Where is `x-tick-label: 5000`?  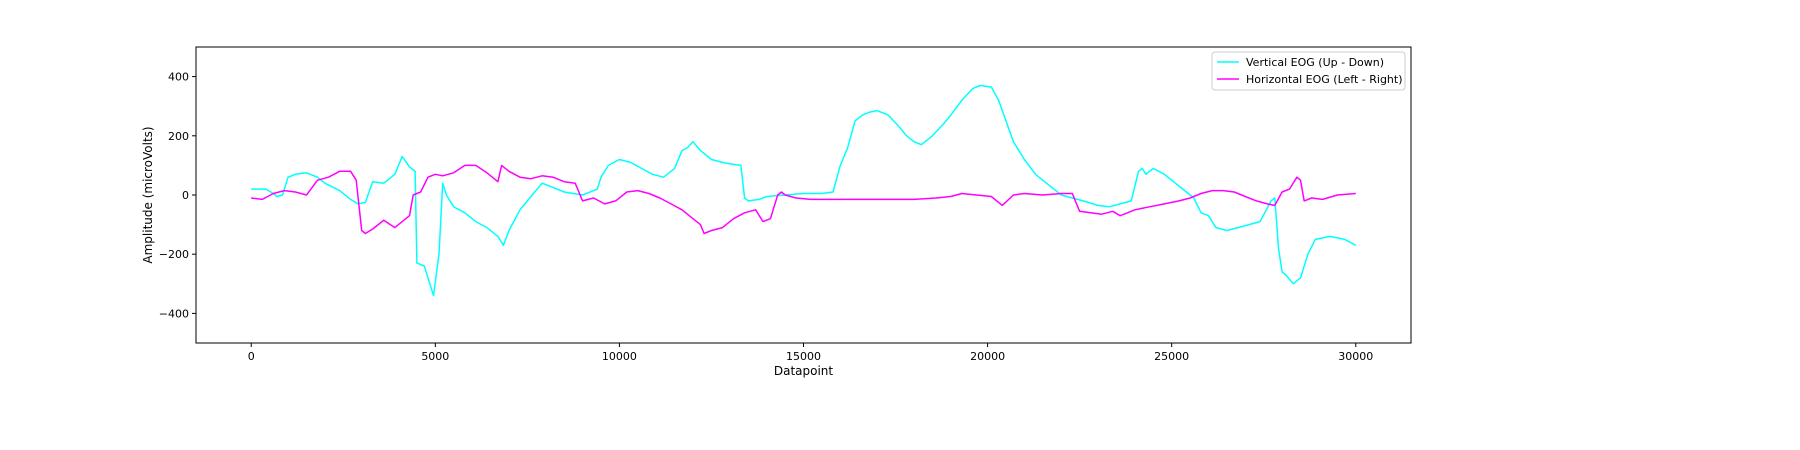
x-tick-label: 5000 is located at coordinates (435, 356).